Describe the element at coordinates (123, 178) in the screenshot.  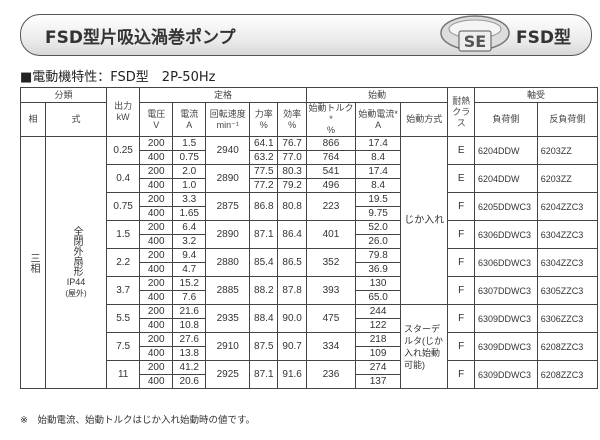
I see `output-cell: 0.4` at that location.